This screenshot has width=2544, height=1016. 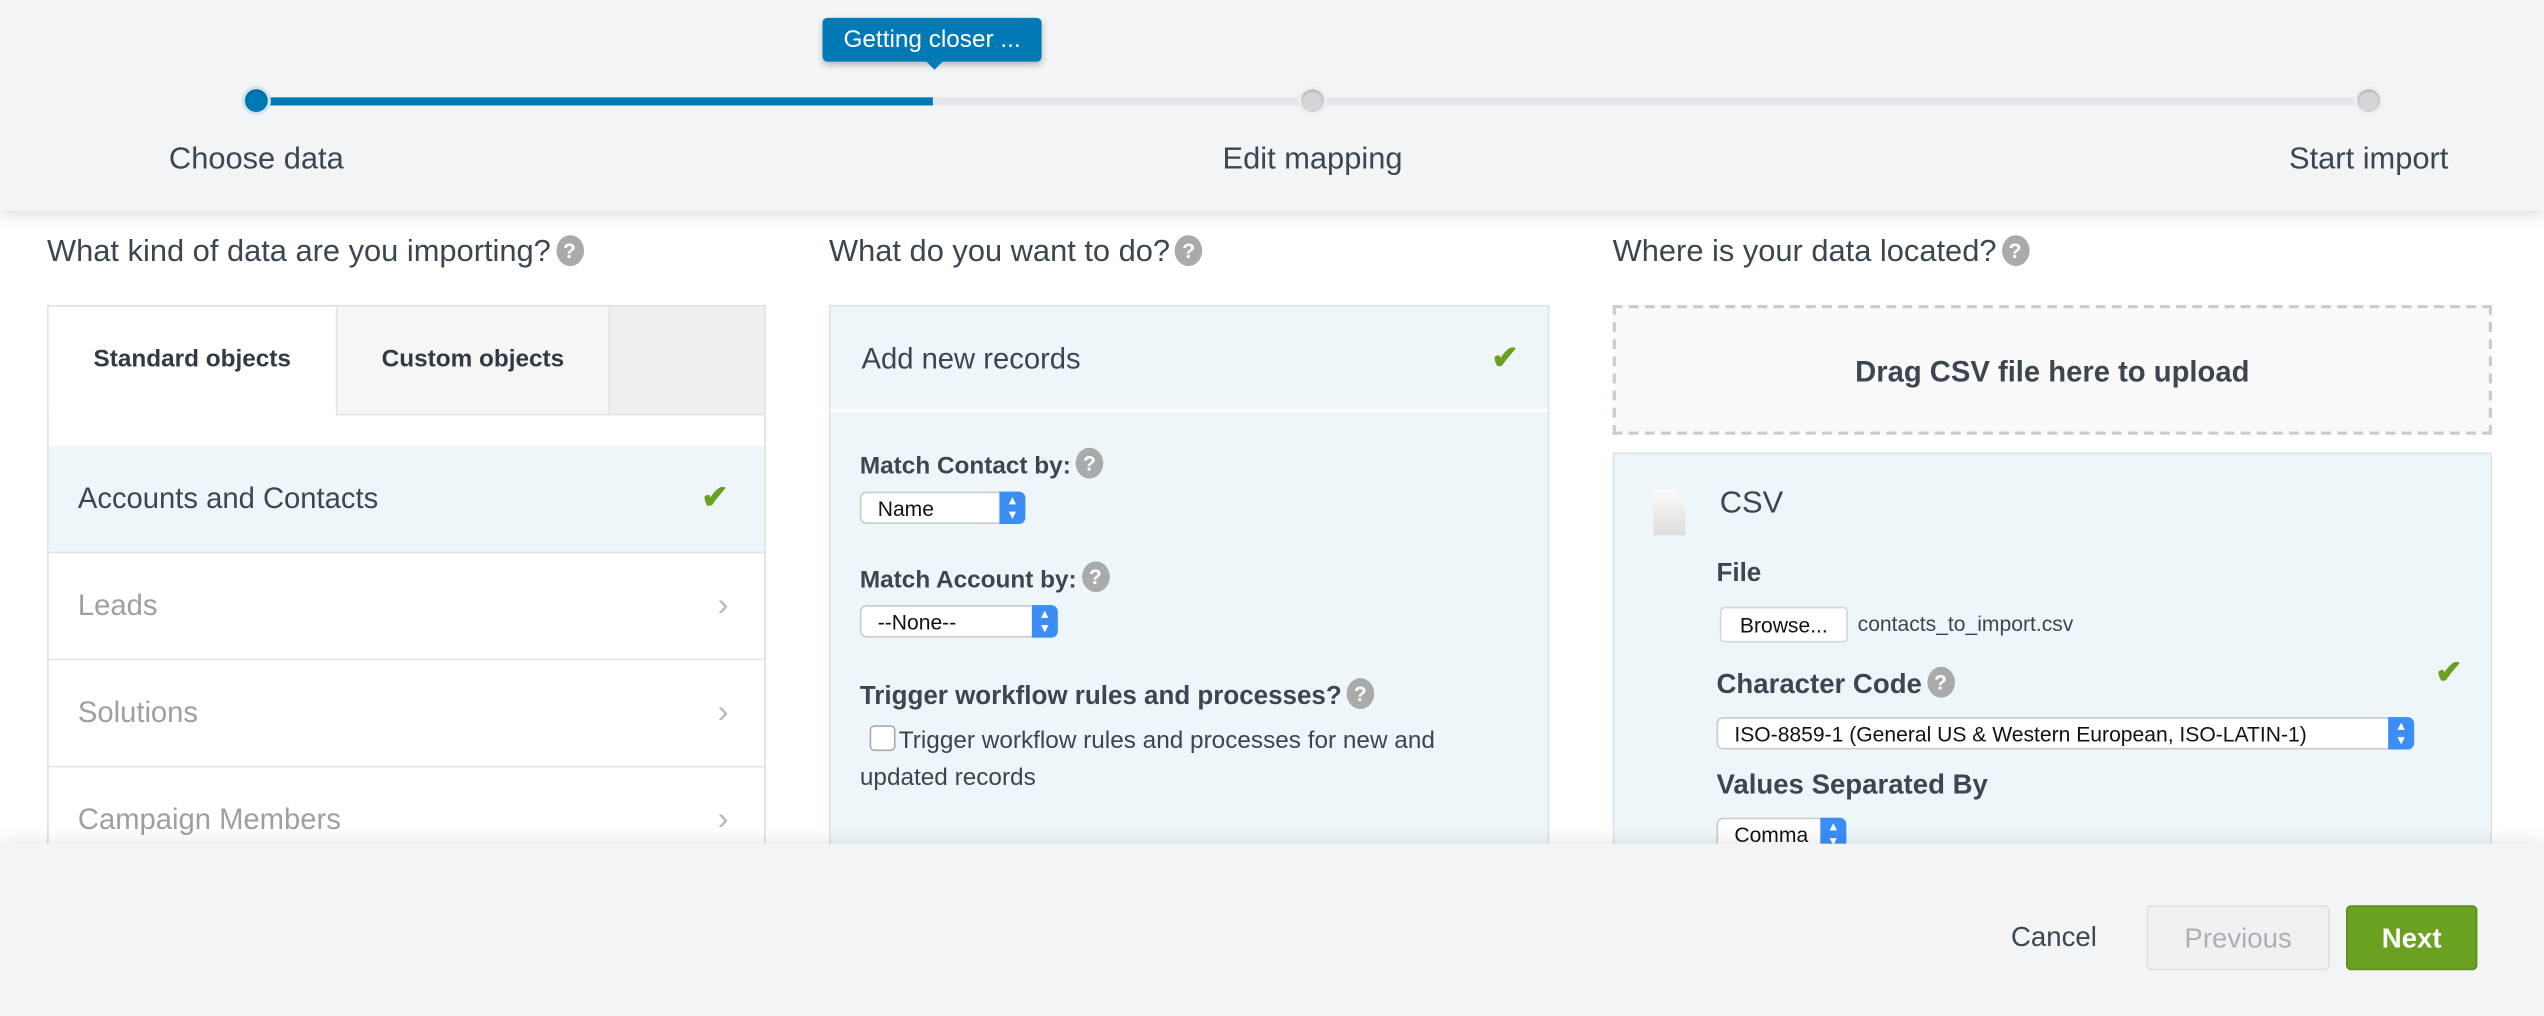 I want to click on section-heading: What kind of data are you importing??, so click(x=315, y=253).